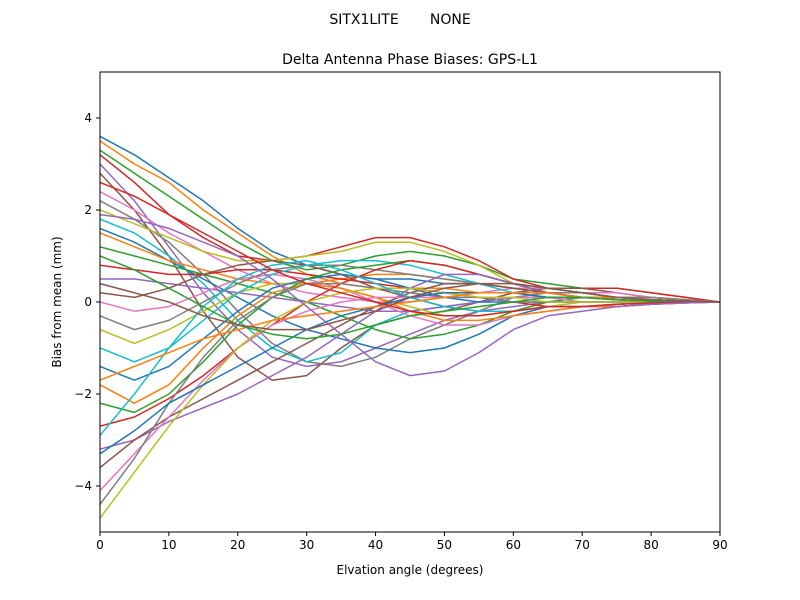 This screenshot has width=800, height=600. Describe the element at coordinates (444, 545) in the screenshot. I see `x-tick-label: 50` at that location.